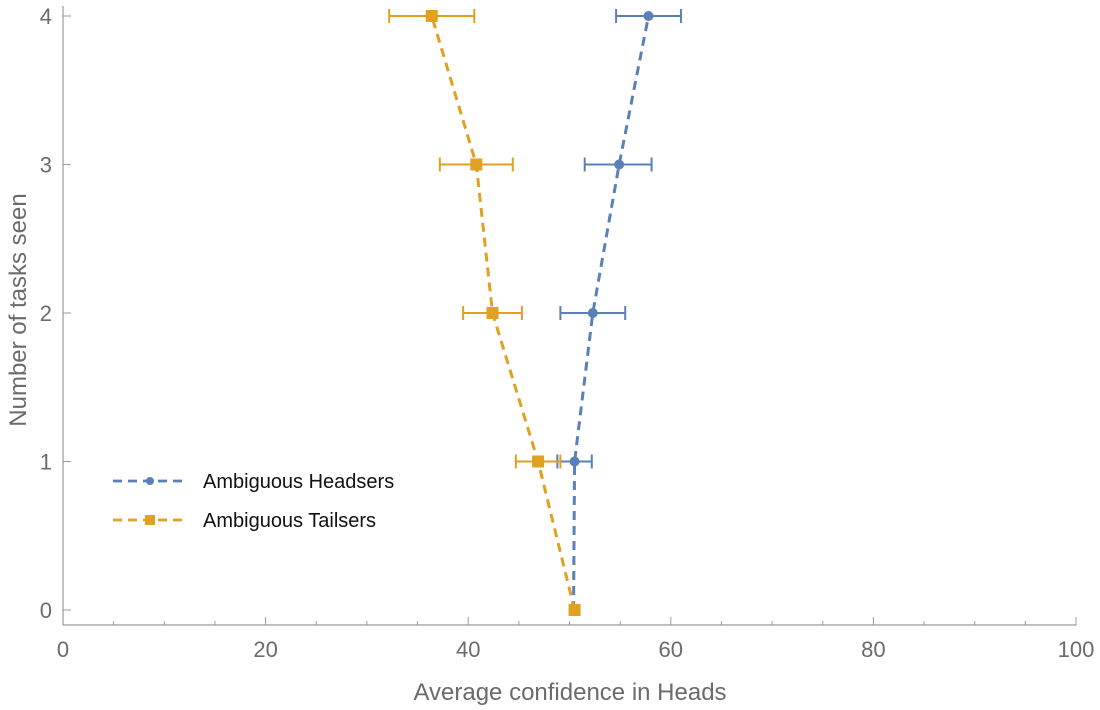 The width and height of the screenshot is (1100, 710). I want to click on x-tick-label: 100, so click(1076, 649).